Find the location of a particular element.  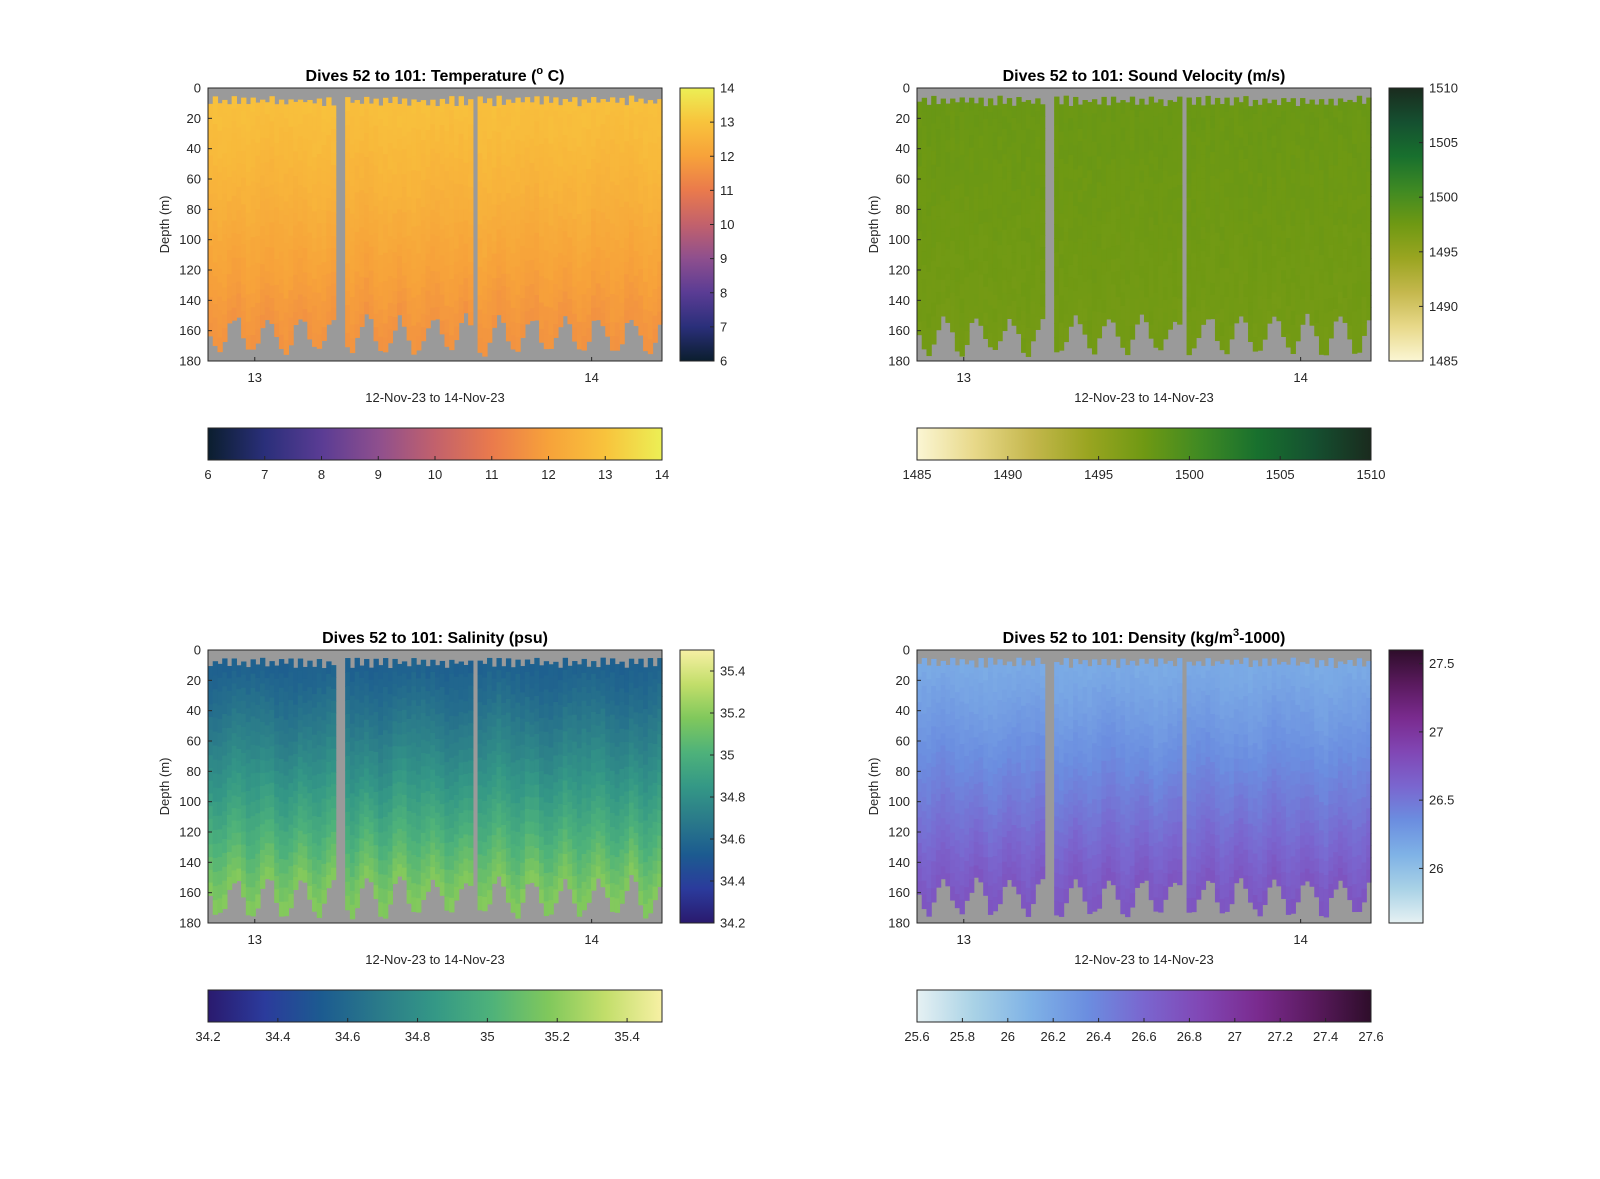

h-colorbar-tick-label: 6 is located at coordinates (207, 474).